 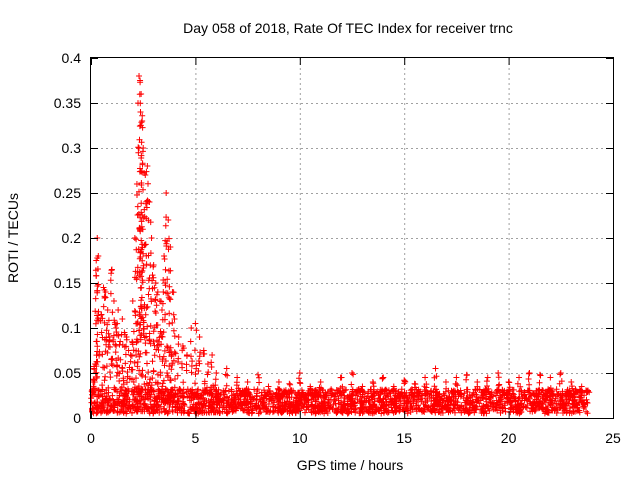 I want to click on y-tick-label: 0, so click(x=77, y=418).